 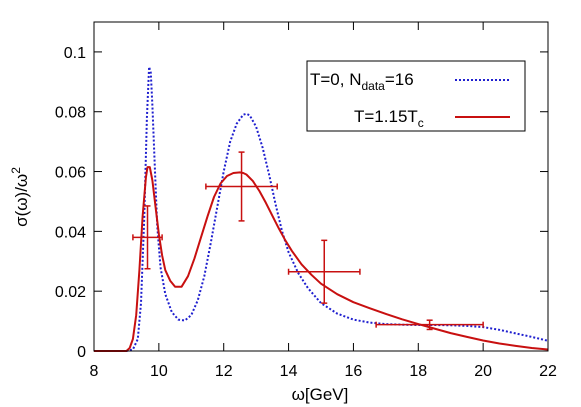 What do you see at coordinates (548, 371) in the screenshot?
I see `x-tick-label: 22` at bounding box center [548, 371].